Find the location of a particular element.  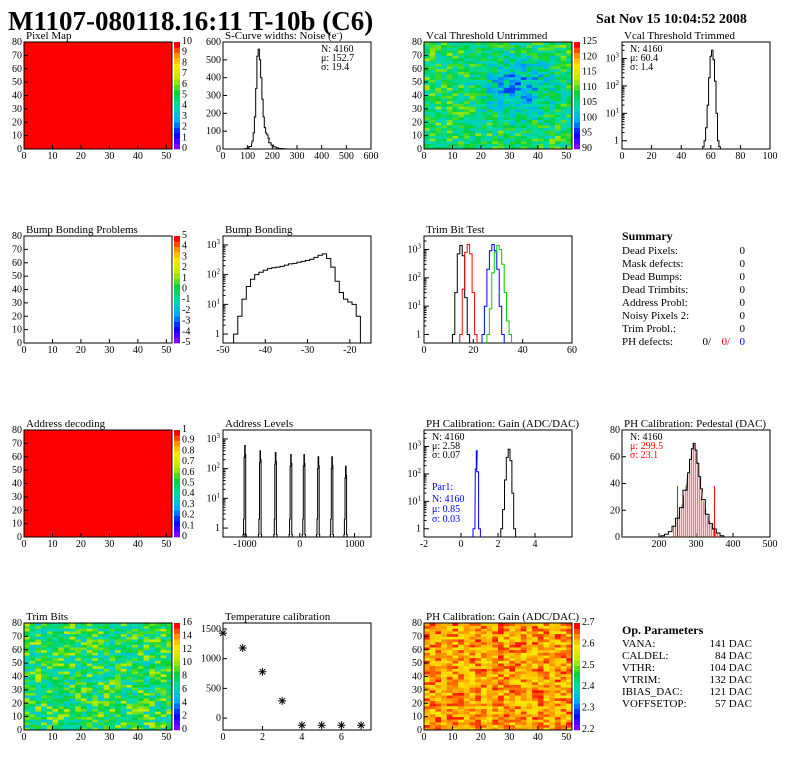

palette-tick-label: 0.6 is located at coordinates (188, 472).